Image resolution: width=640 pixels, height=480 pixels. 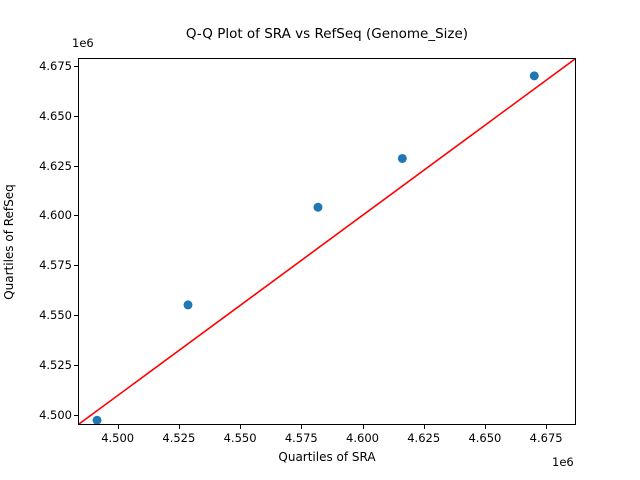 What do you see at coordinates (179, 438) in the screenshot?
I see `x-tick-label: 4.525` at bounding box center [179, 438].